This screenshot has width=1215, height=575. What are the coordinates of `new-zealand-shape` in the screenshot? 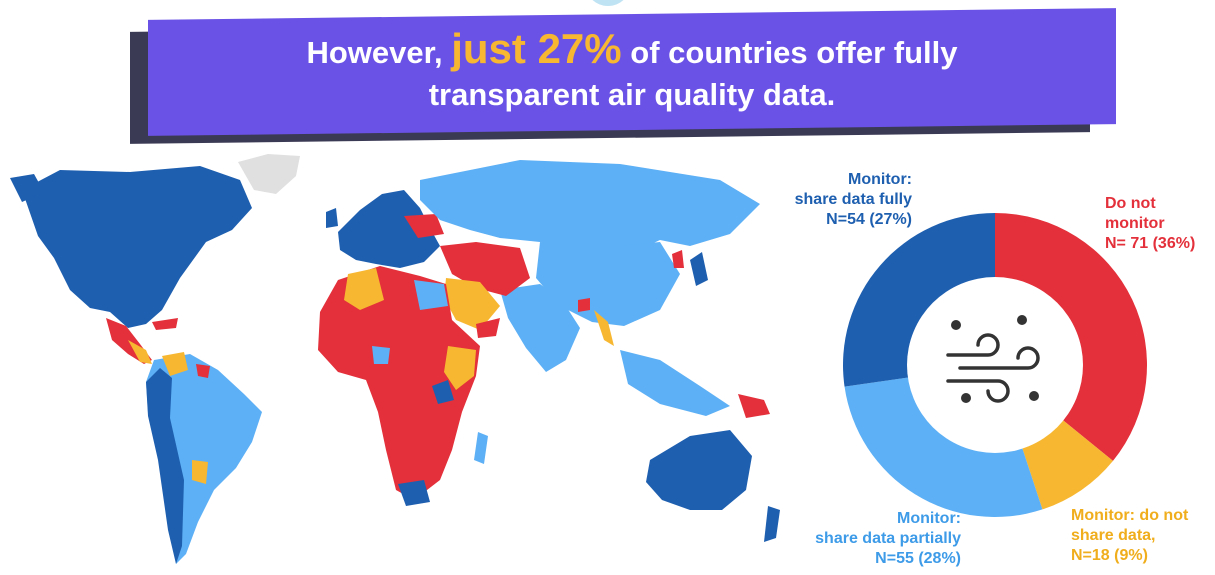 It's located at (772, 524).